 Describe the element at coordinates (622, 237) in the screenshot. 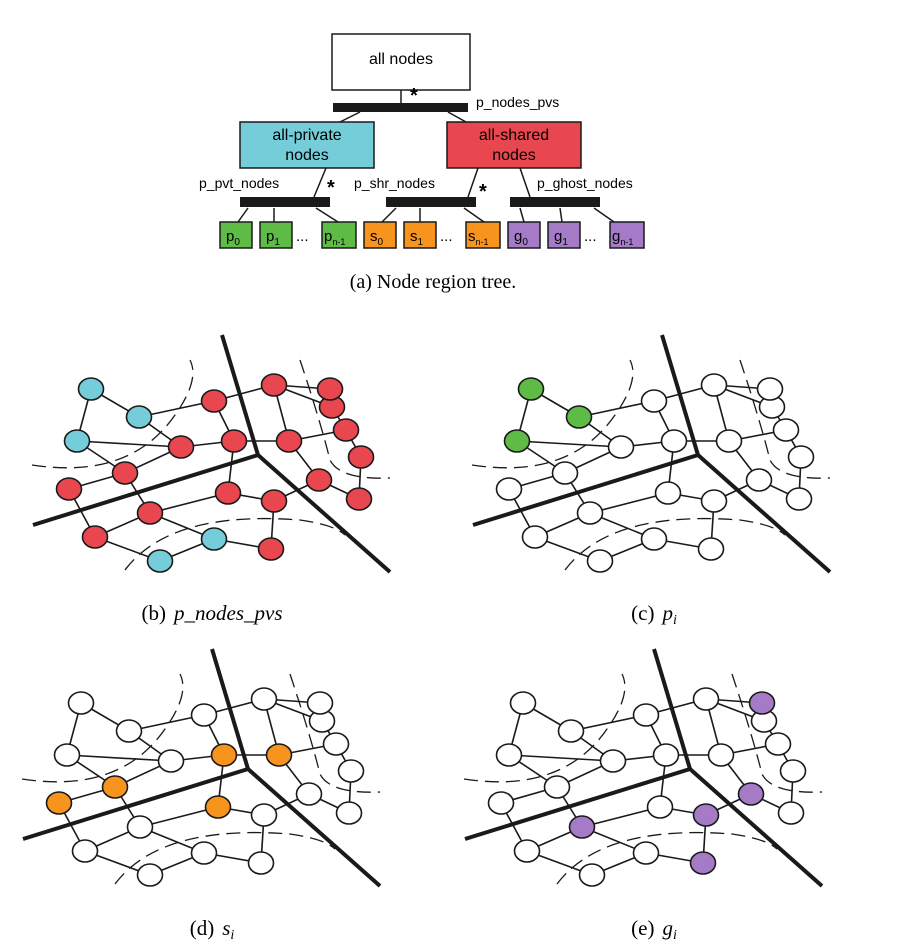

I see `leaf-label-gn: gn-1` at that location.